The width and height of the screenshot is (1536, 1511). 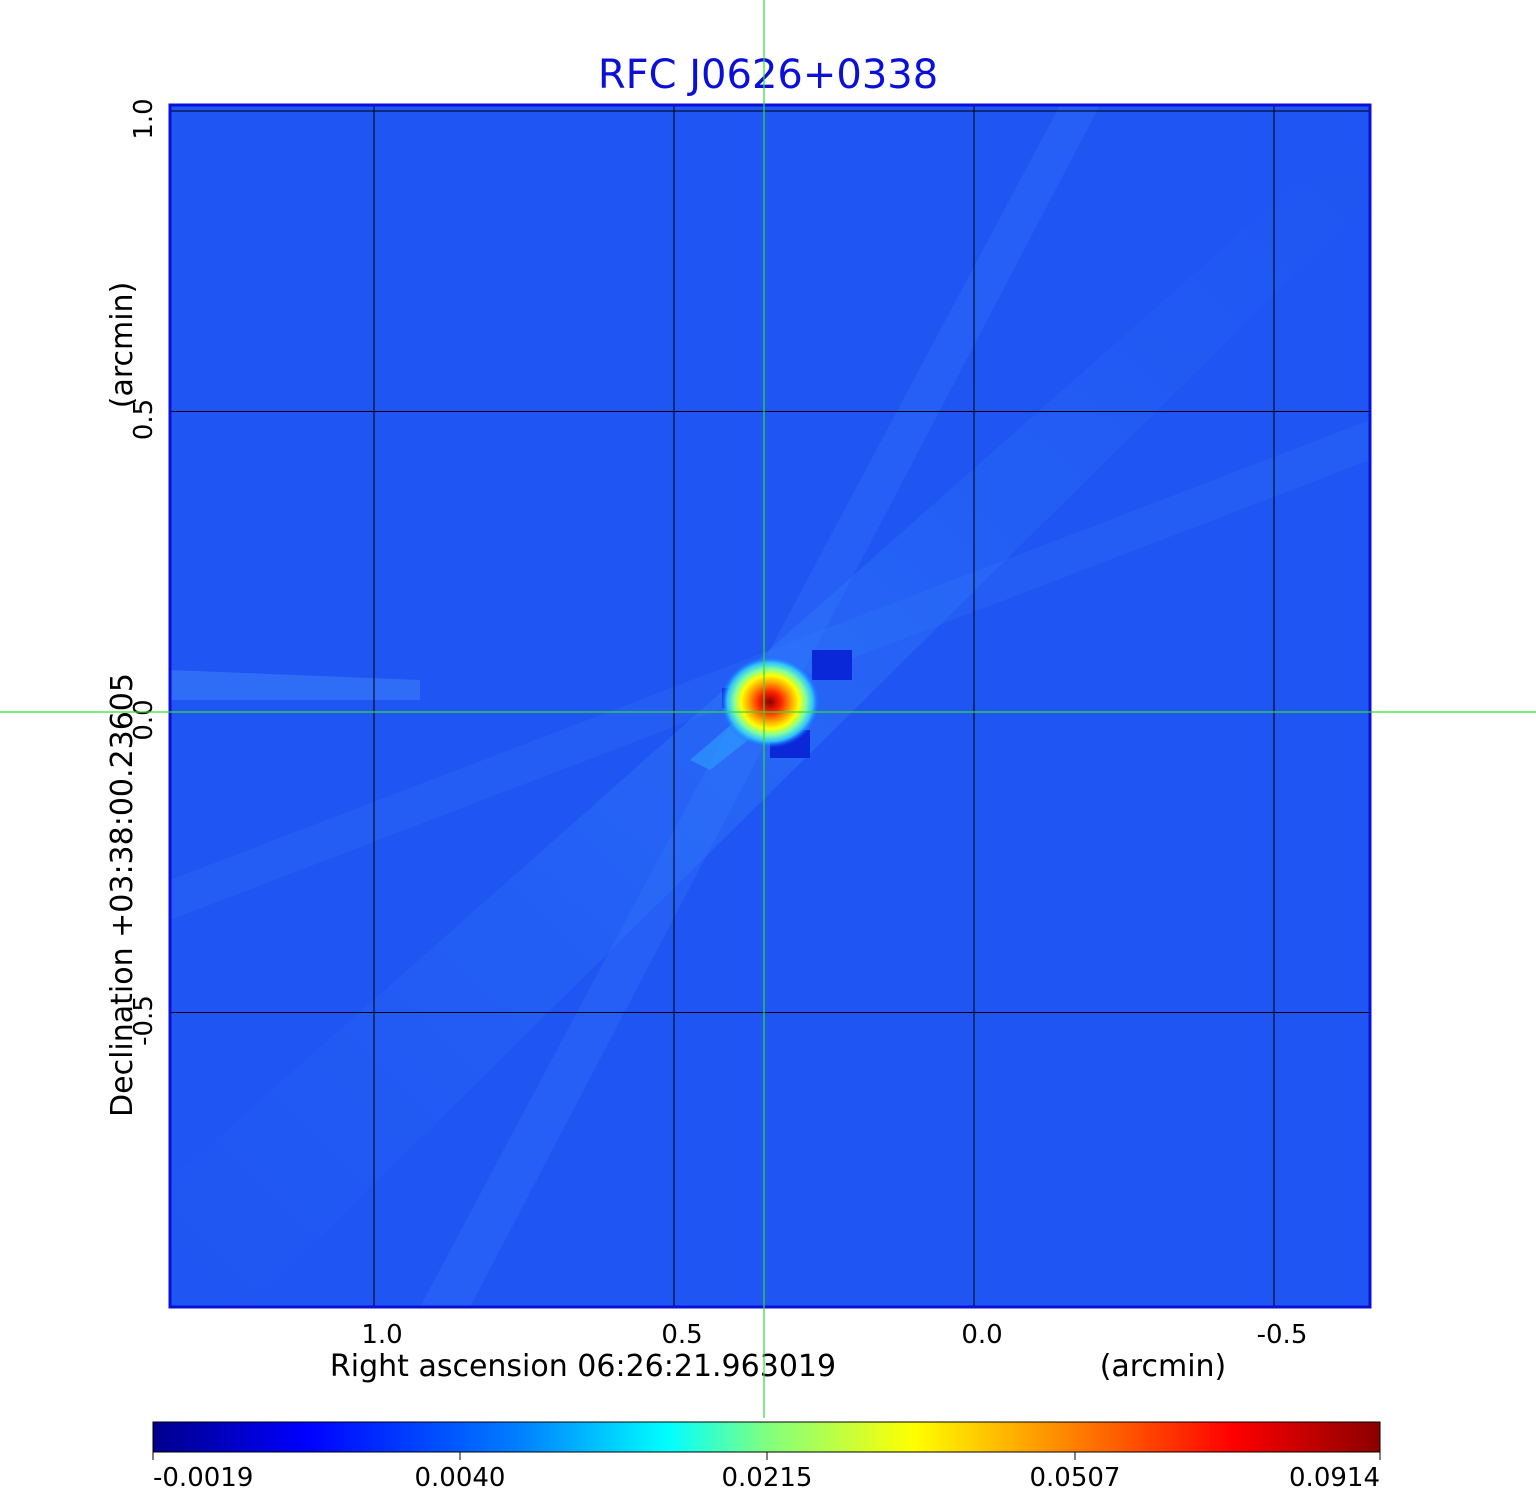 I want to click on y-tick-label: -0.5, so click(x=144, y=1020).